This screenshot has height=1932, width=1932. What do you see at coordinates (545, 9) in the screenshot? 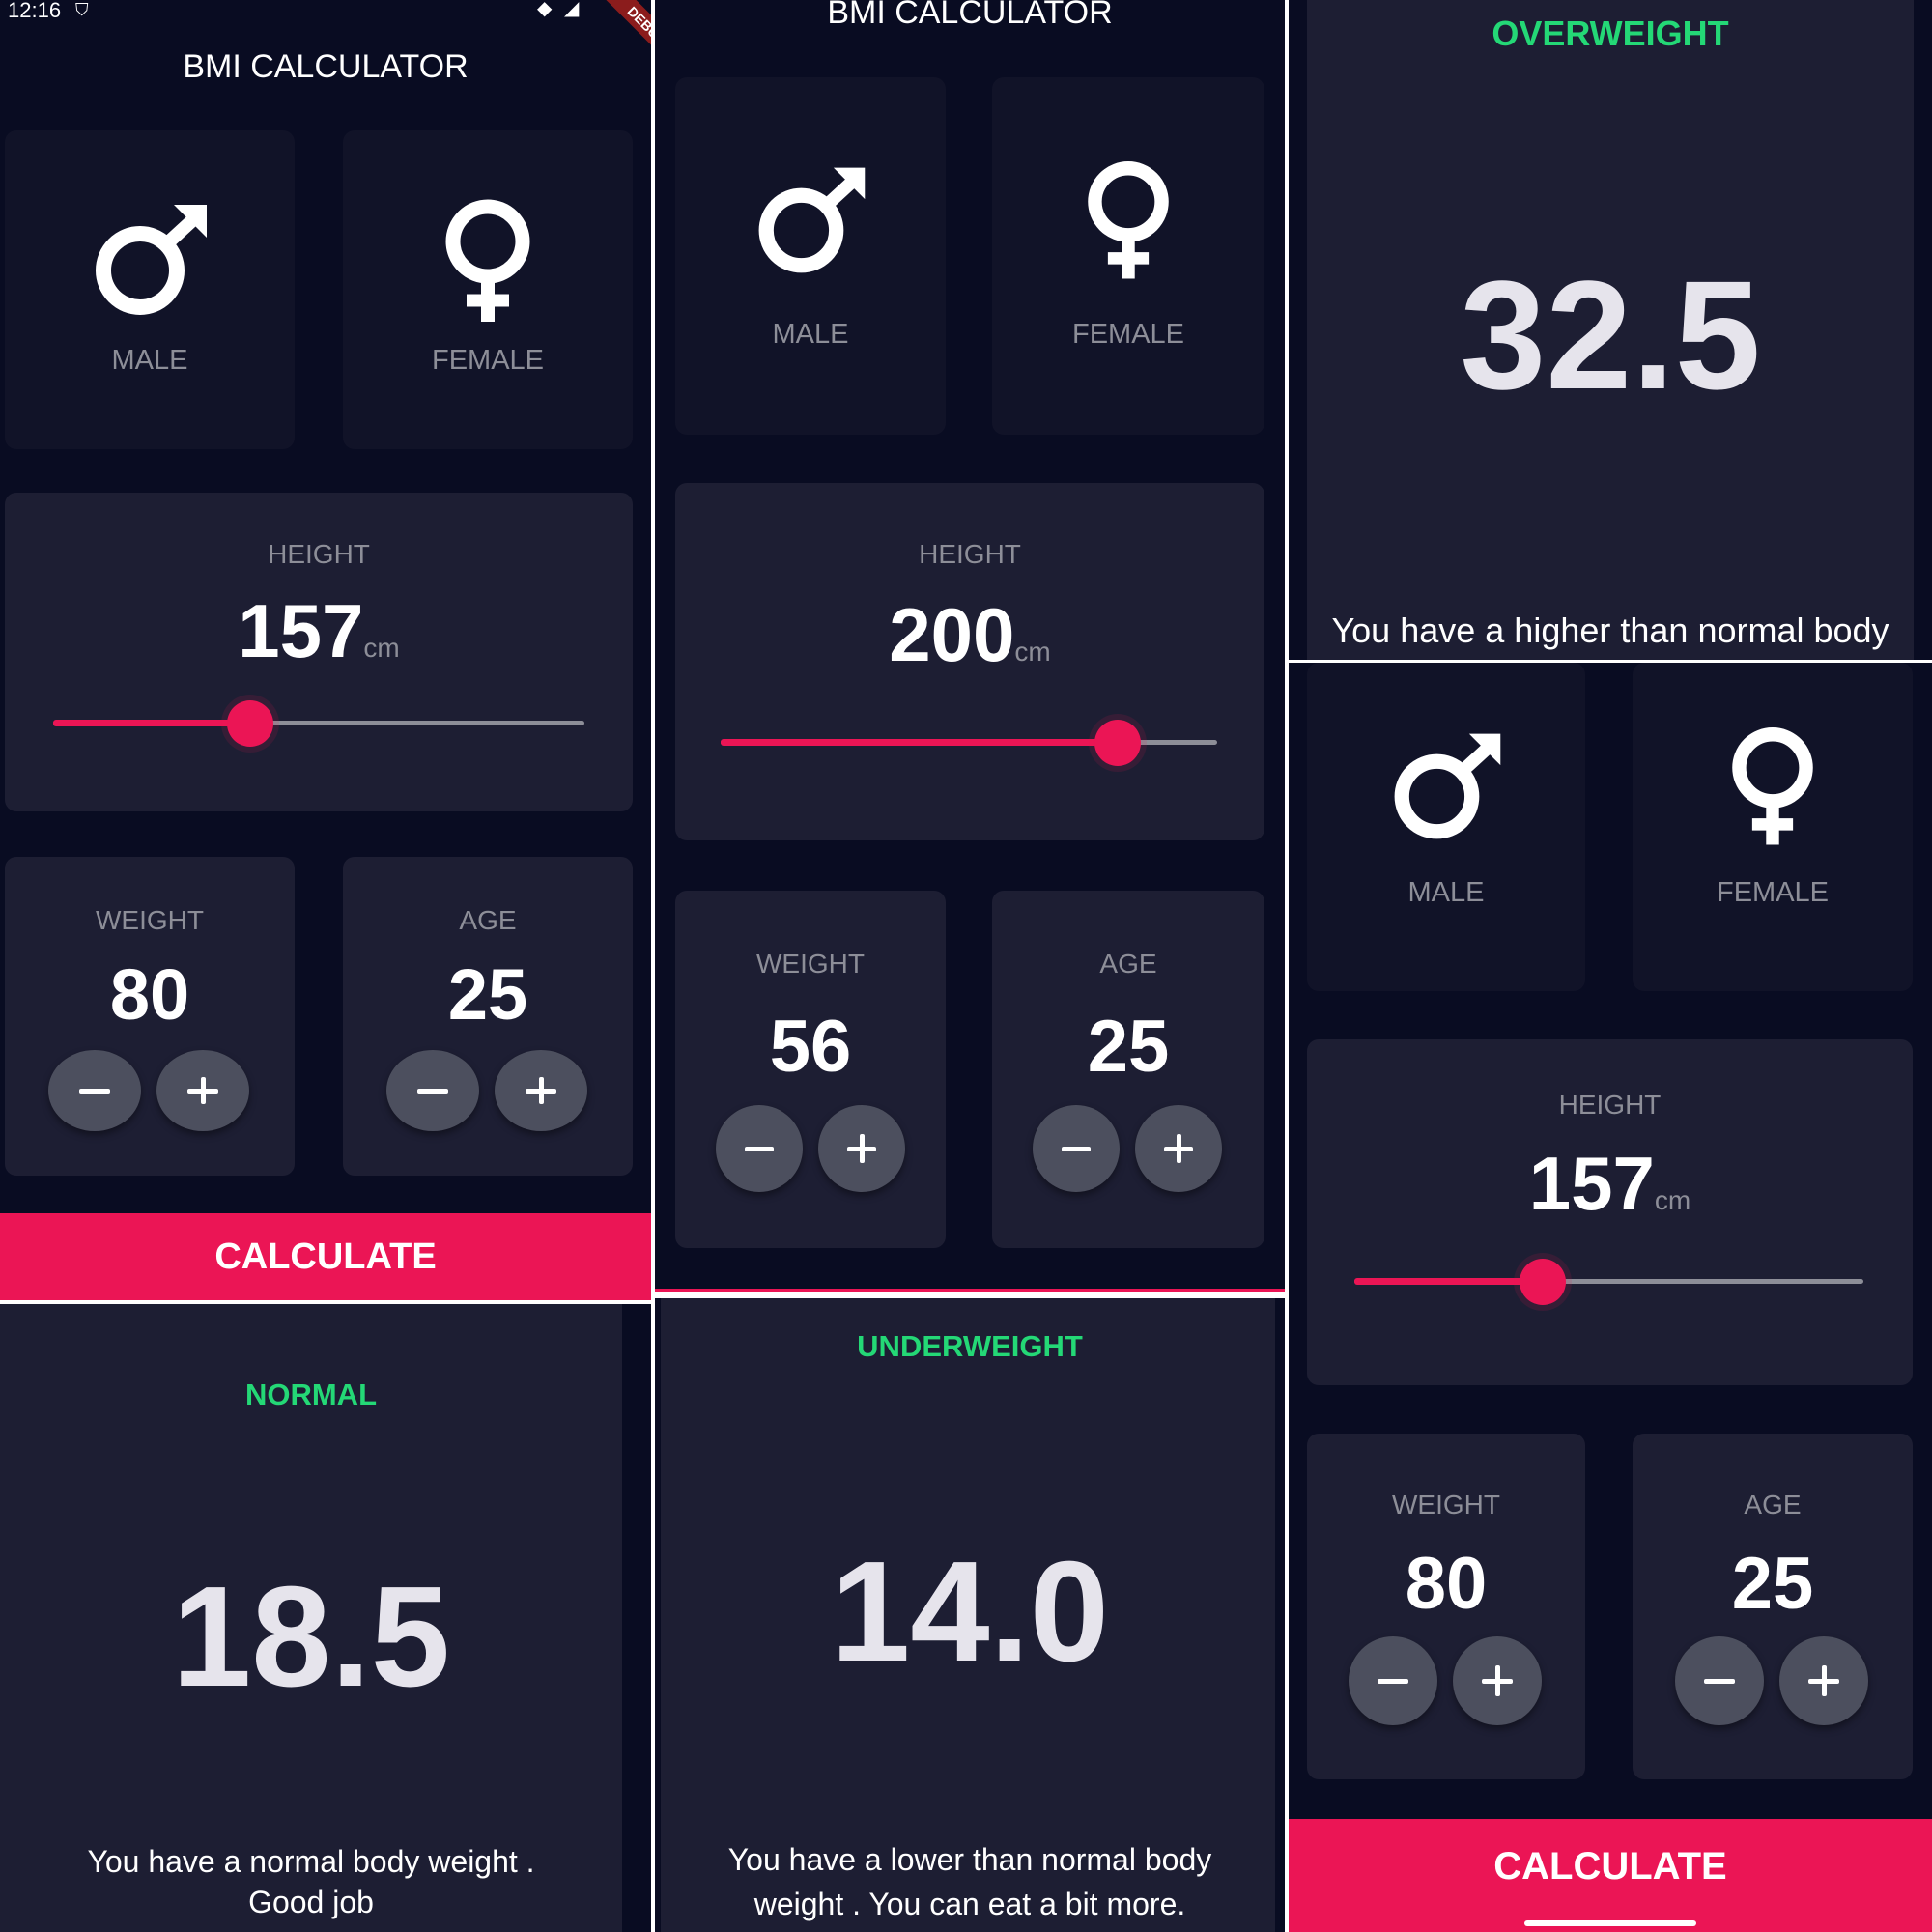
I see `wifi-icon: ◆` at bounding box center [545, 9].